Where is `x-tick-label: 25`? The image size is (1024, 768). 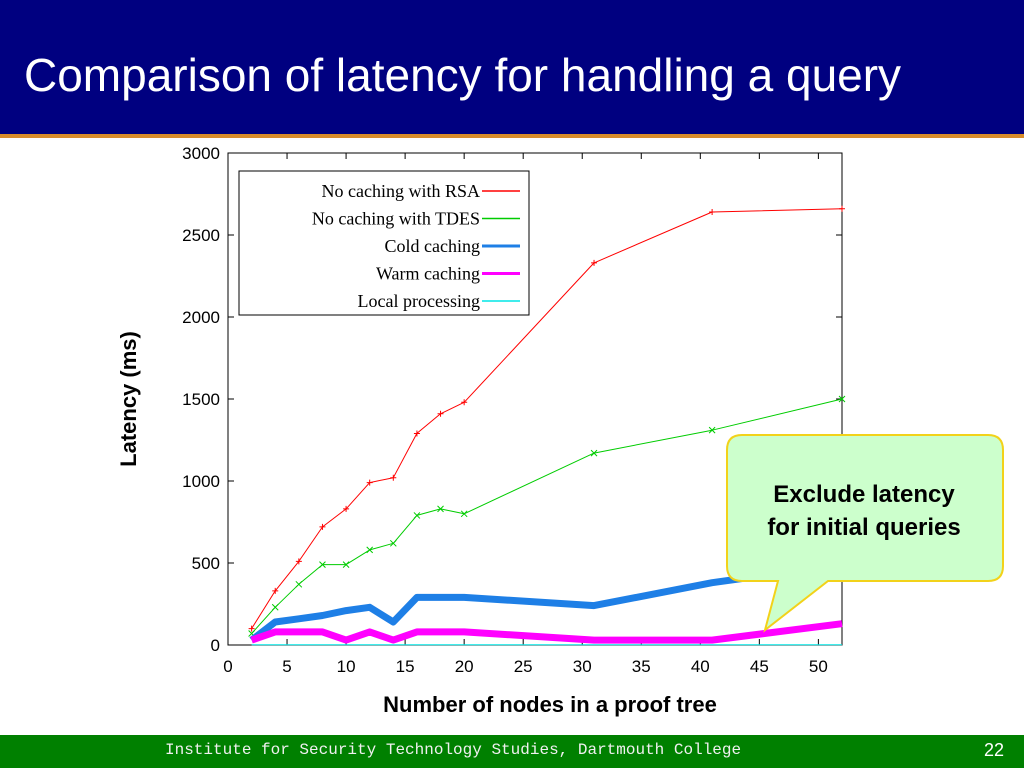 x-tick-label: 25 is located at coordinates (523, 666).